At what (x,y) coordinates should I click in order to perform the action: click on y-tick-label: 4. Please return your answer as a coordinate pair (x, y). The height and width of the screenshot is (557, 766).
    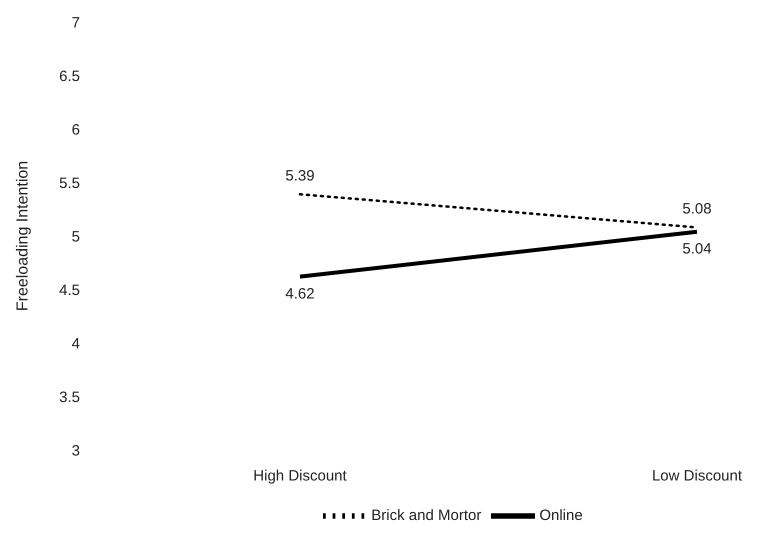
    Looking at the image, I should click on (76, 343).